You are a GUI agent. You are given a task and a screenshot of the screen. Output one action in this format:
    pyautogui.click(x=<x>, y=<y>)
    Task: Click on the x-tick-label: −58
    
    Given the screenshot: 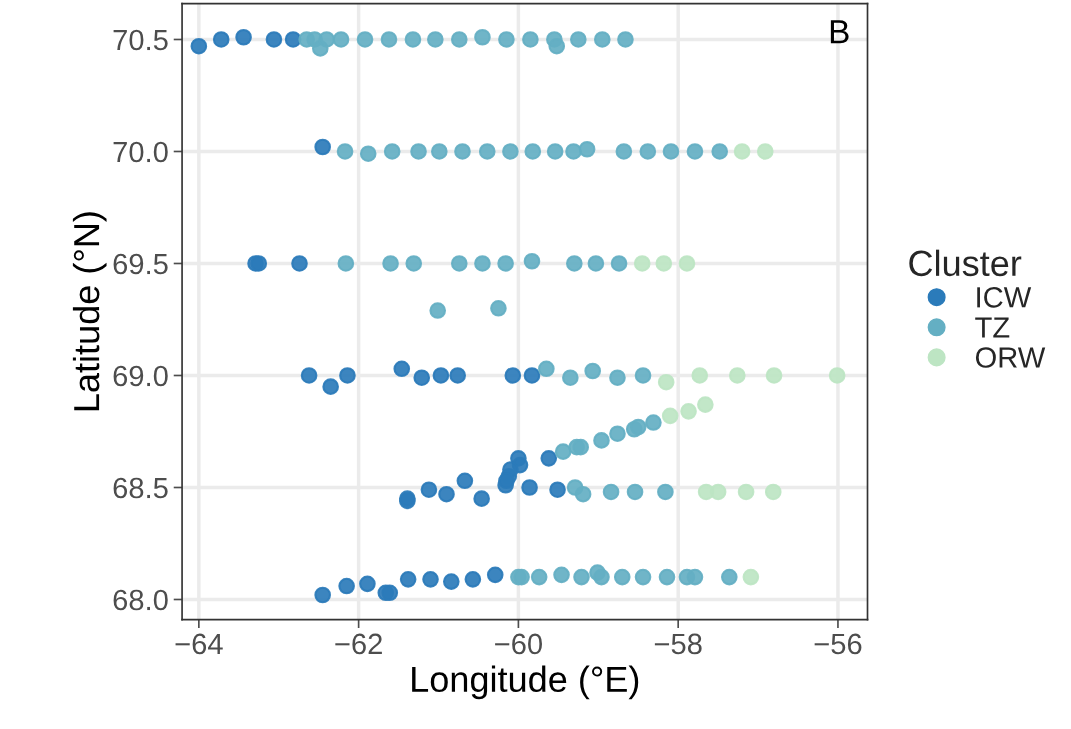 What is the action you would take?
    pyautogui.click(x=678, y=644)
    